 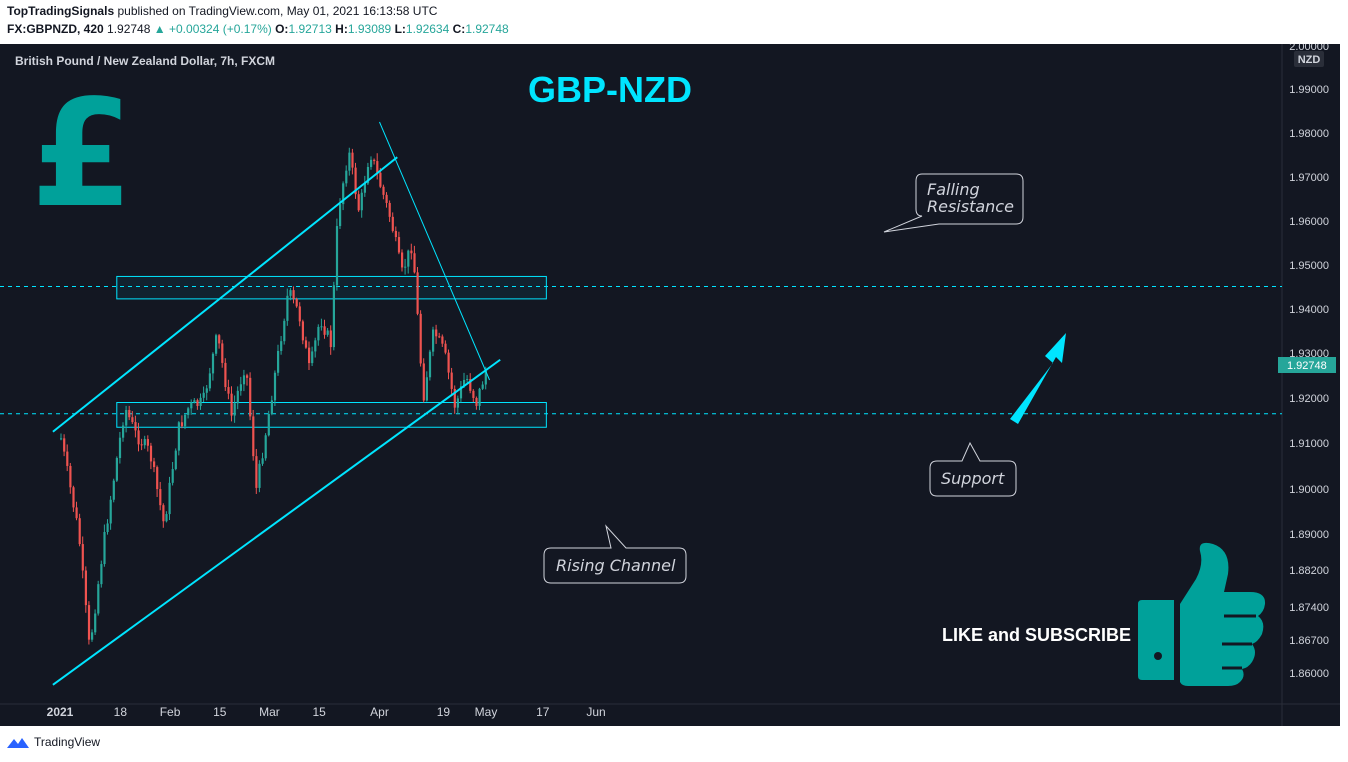 What do you see at coordinates (1307, 365) in the screenshot?
I see `last-price-badge: 1.92748` at bounding box center [1307, 365].